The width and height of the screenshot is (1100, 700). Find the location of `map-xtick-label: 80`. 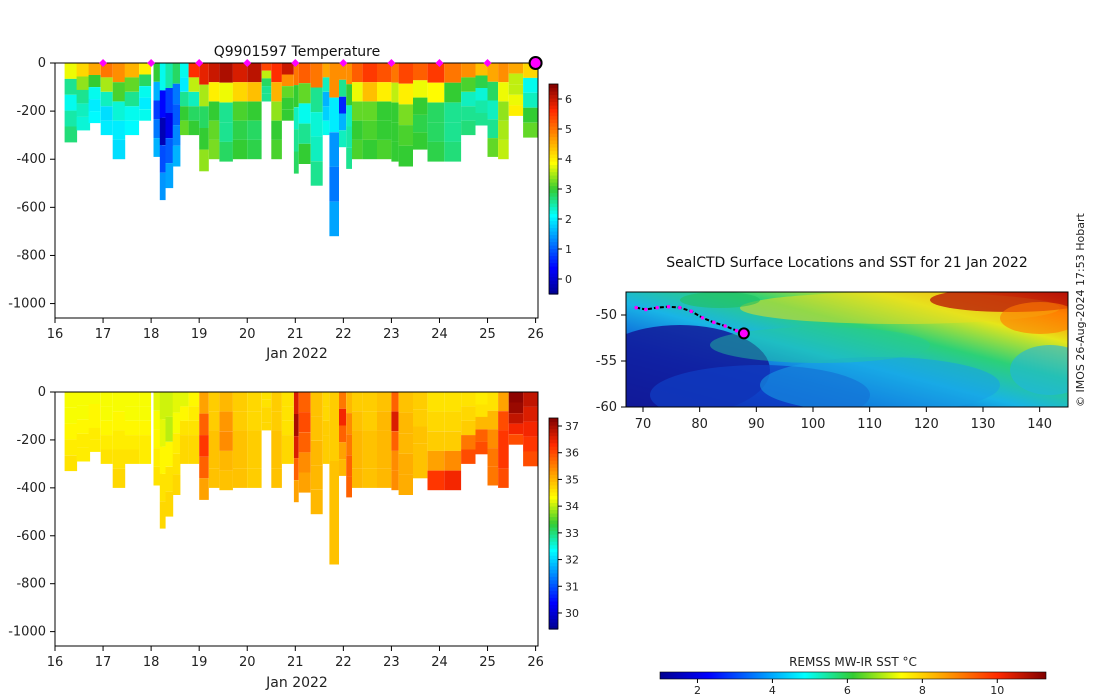

map-xtick-label: 80 is located at coordinates (699, 424).